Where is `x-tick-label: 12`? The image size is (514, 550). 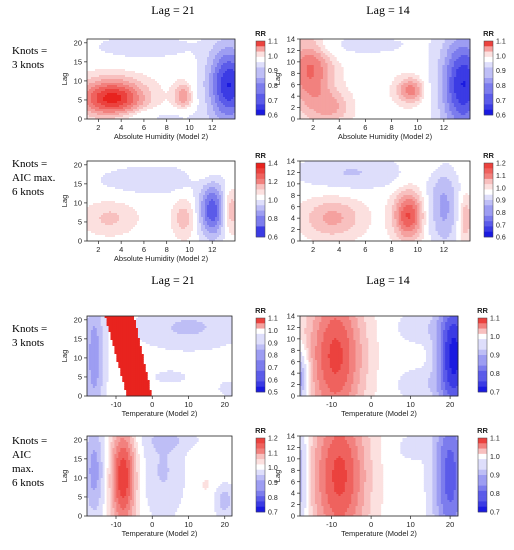
x-tick-label: 12 is located at coordinates (212, 127).